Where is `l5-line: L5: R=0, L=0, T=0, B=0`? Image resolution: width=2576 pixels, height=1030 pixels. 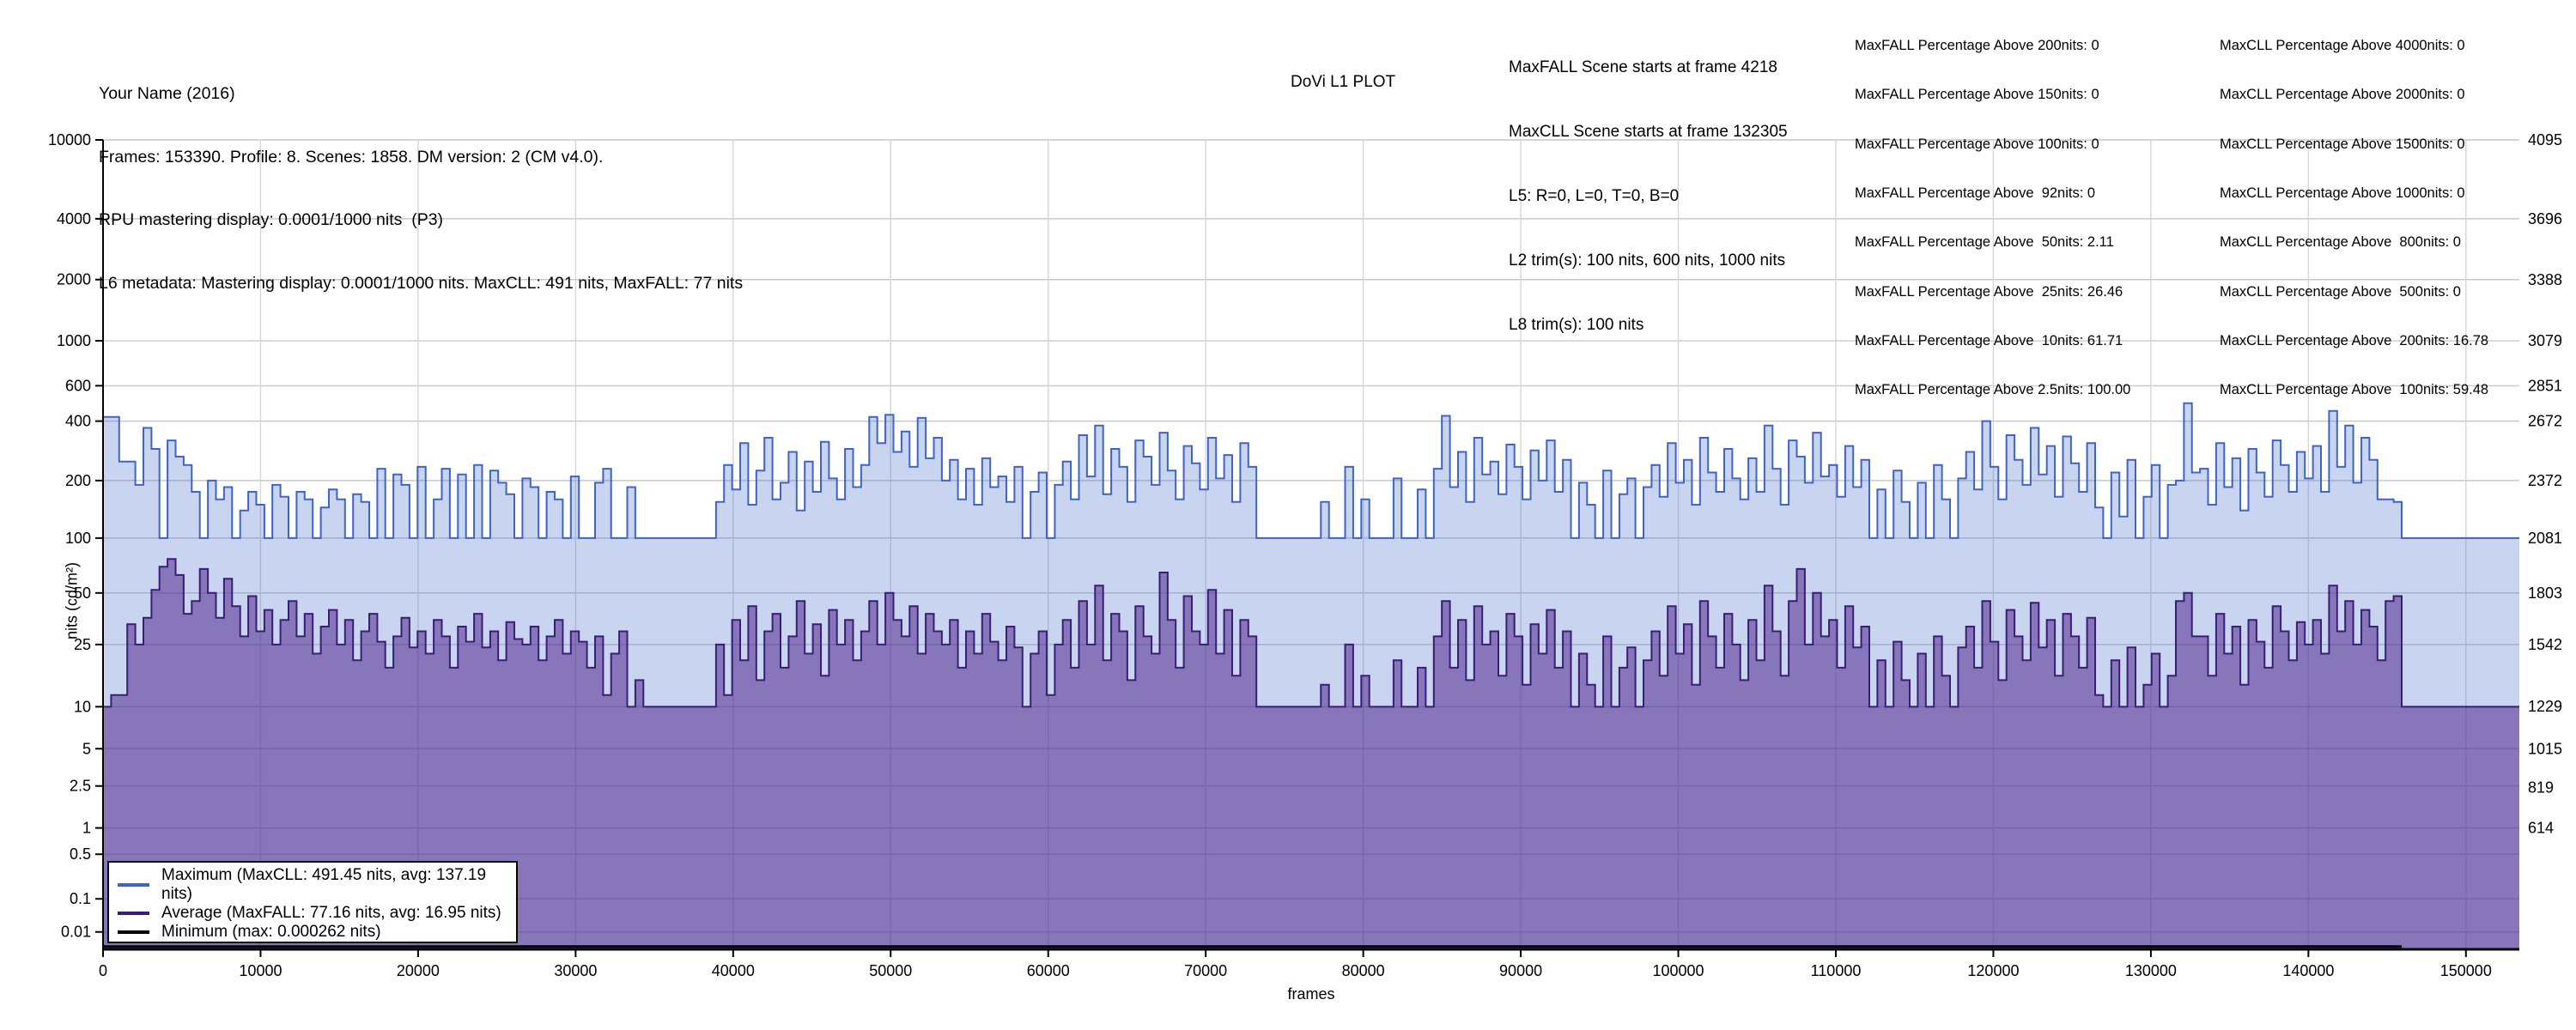
l5-line: L5: R=0, L=0, T=0, B=0 is located at coordinates (1594, 196).